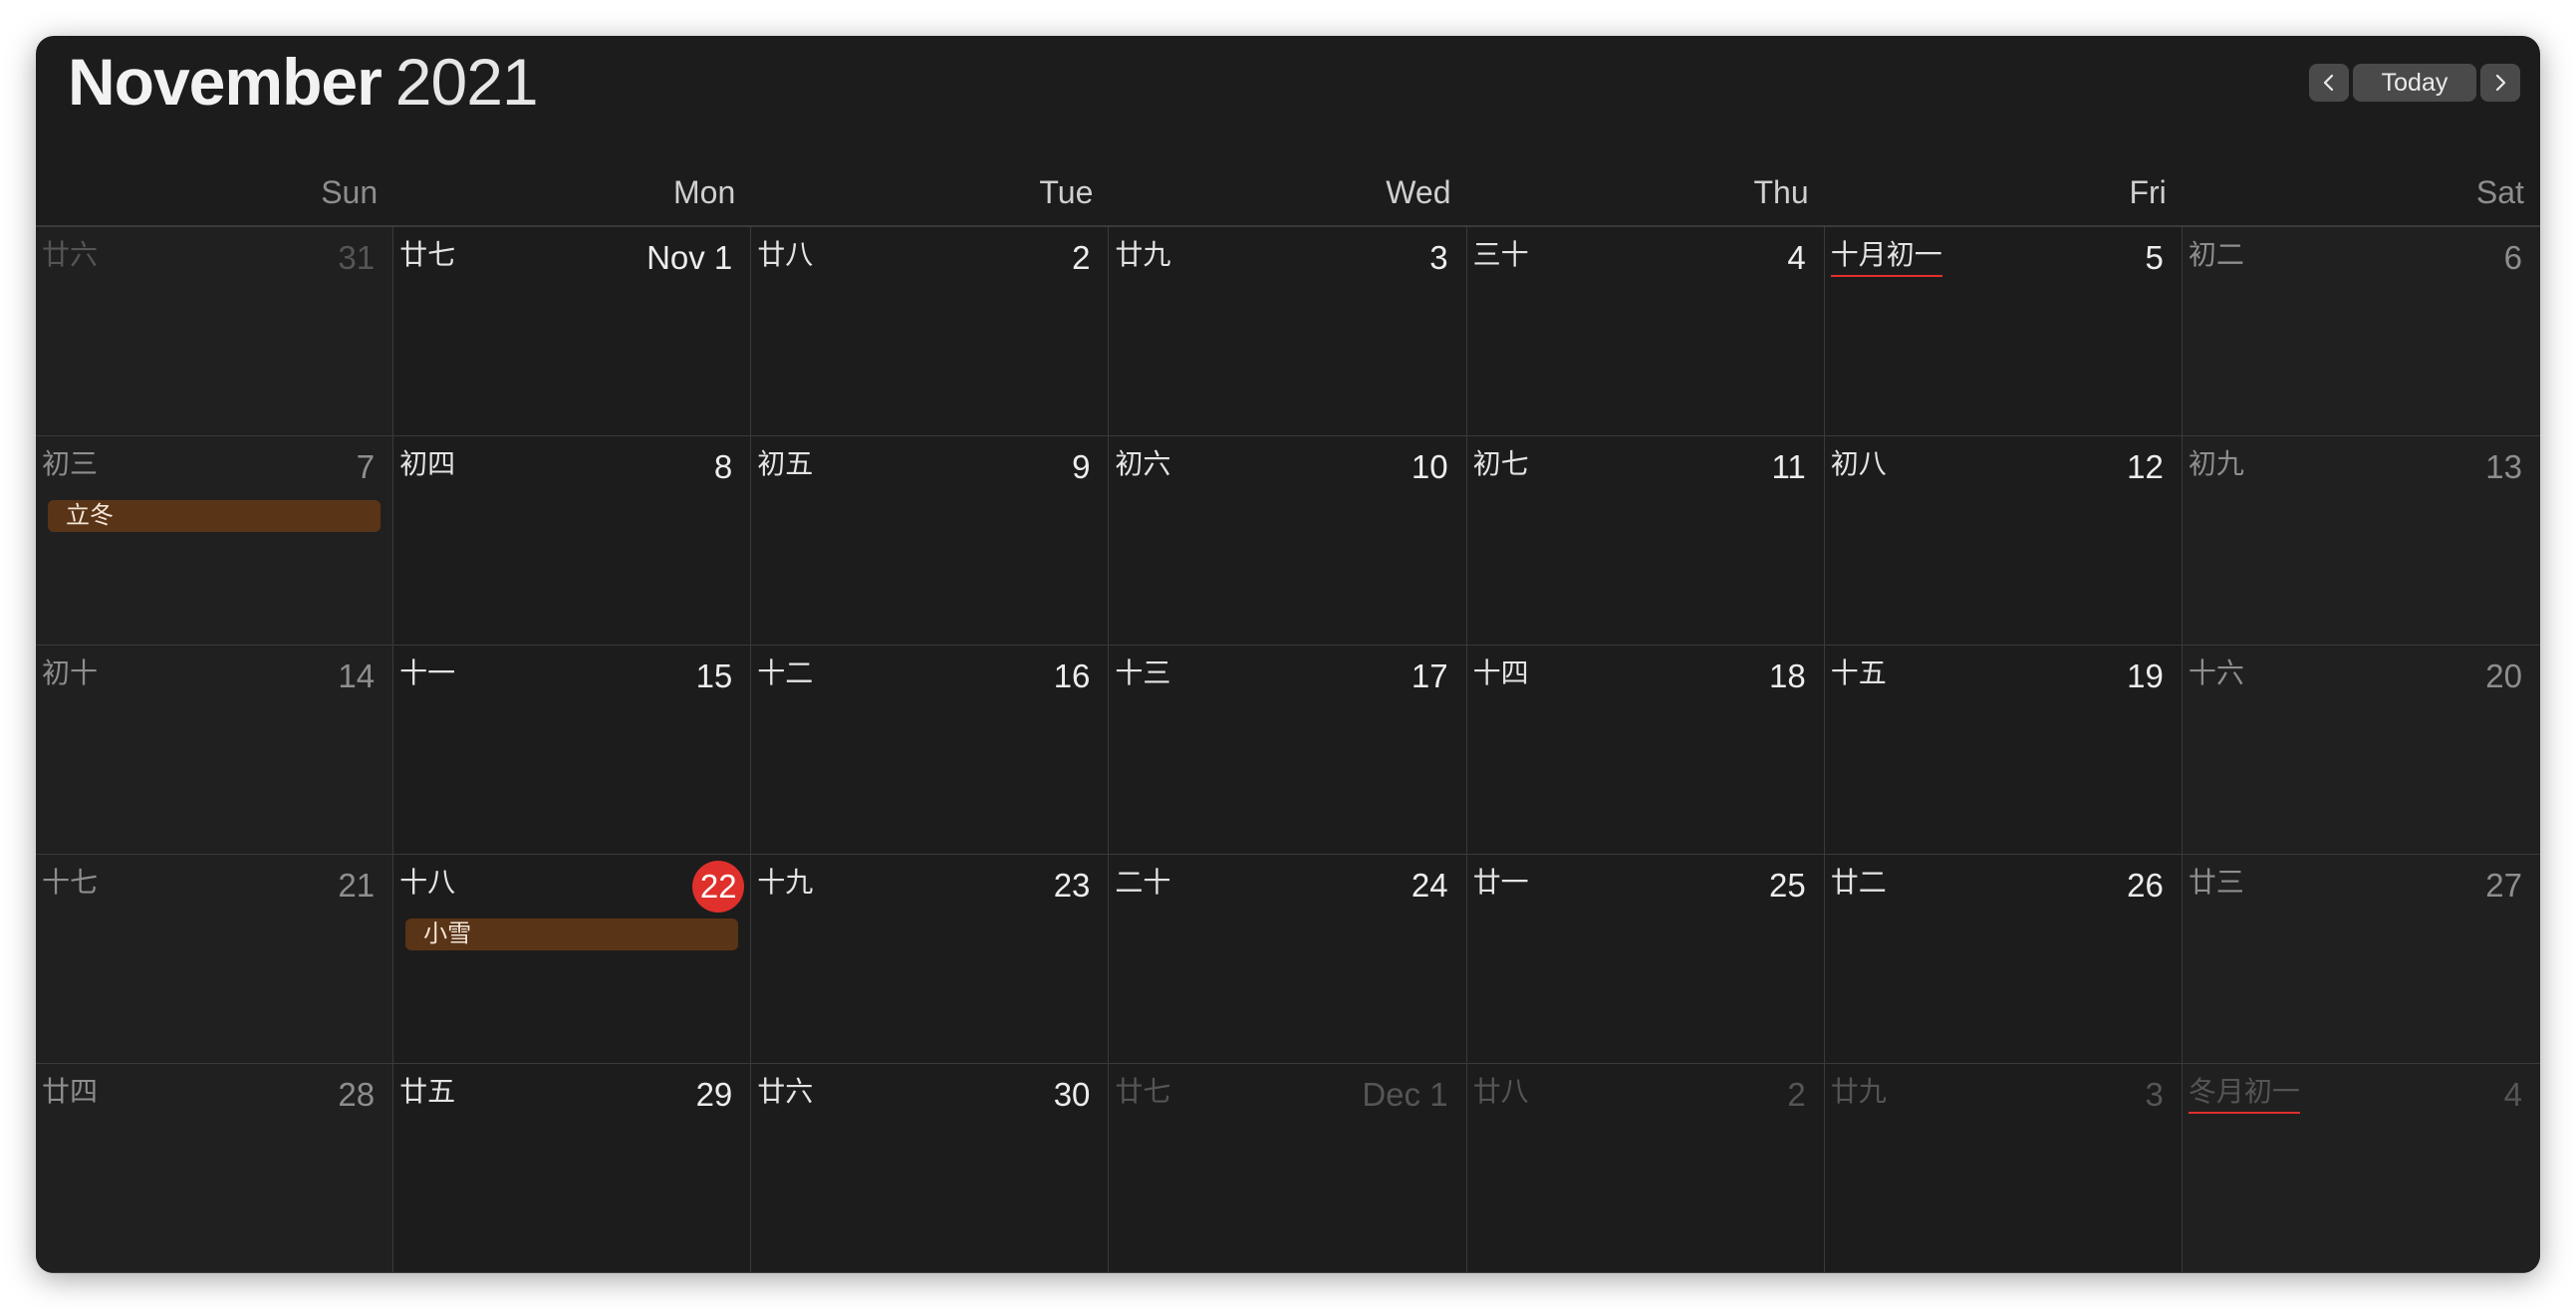  Describe the element at coordinates (1288, 959) in the screenshot. I see `day-cell: 二十 24` at that location.